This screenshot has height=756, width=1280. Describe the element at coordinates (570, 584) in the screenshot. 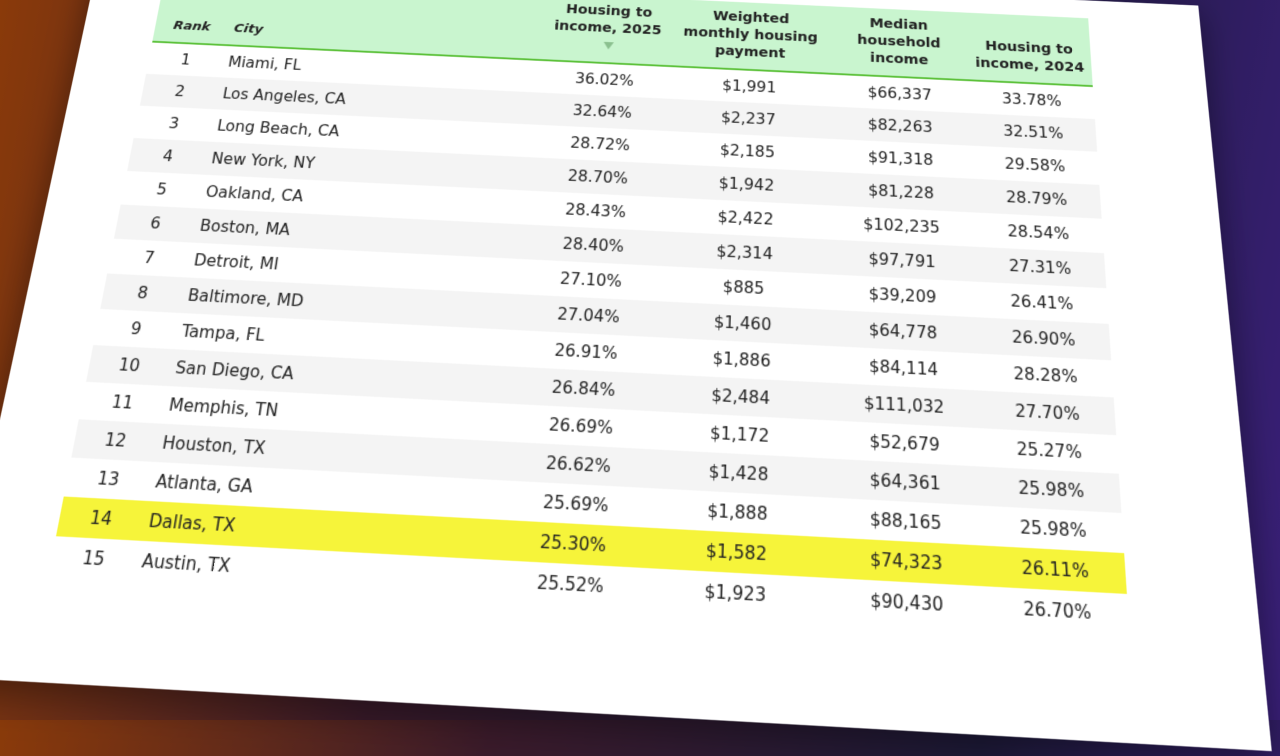

I see `value-cell: 25.52%` at that location.